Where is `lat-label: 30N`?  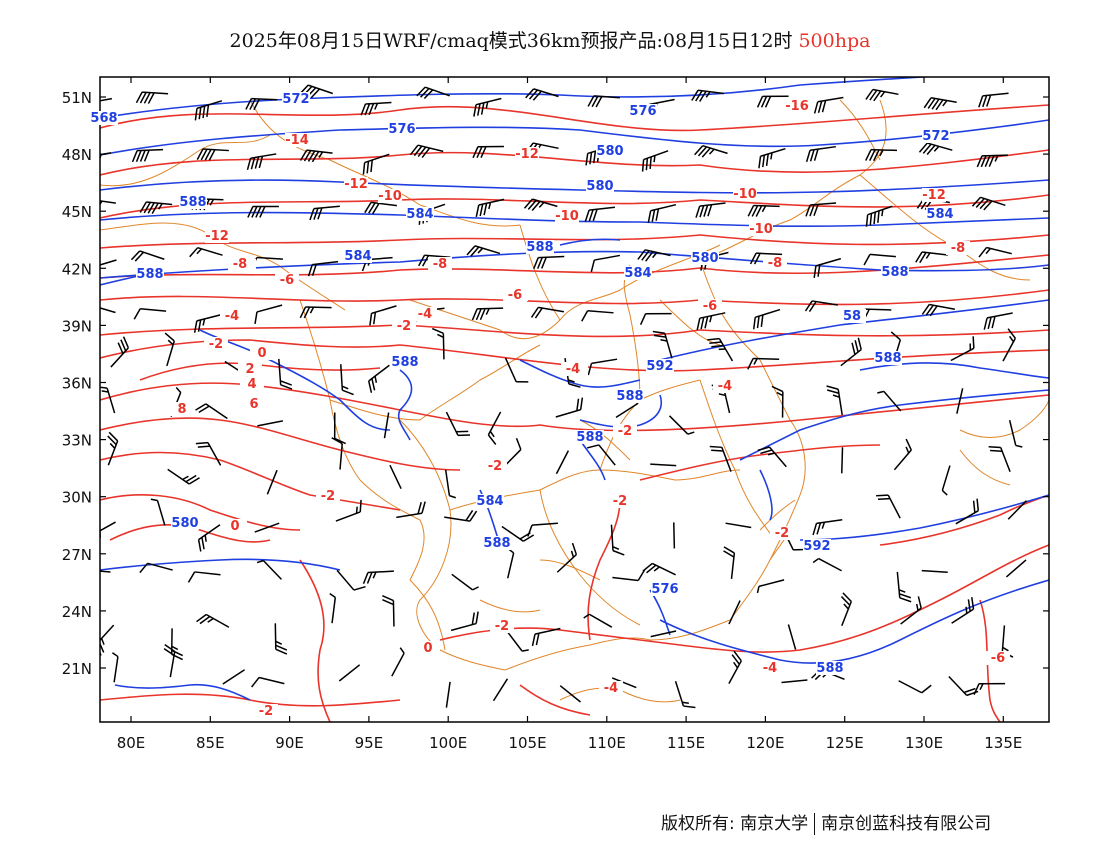
lat-label: 30N is located at coordinates (77, 498).